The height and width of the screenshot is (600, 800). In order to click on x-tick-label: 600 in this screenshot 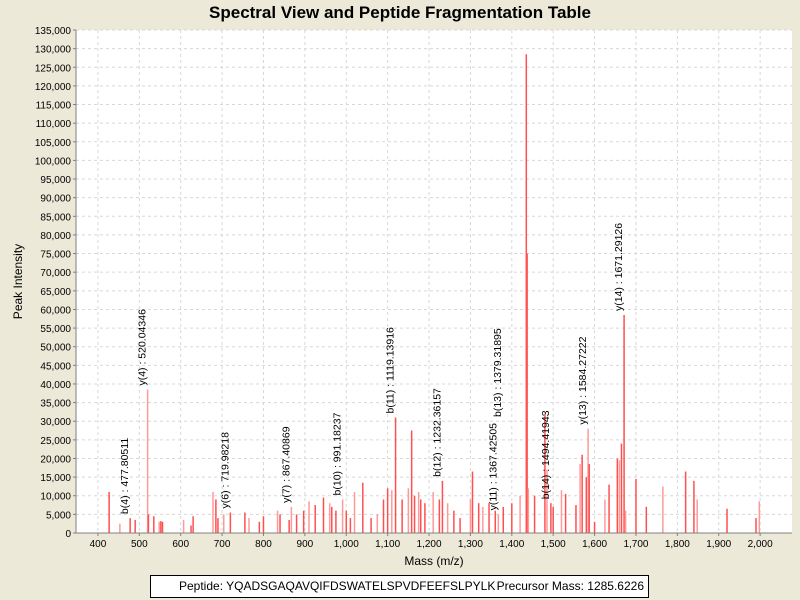, I will do `click(180, 544)`.